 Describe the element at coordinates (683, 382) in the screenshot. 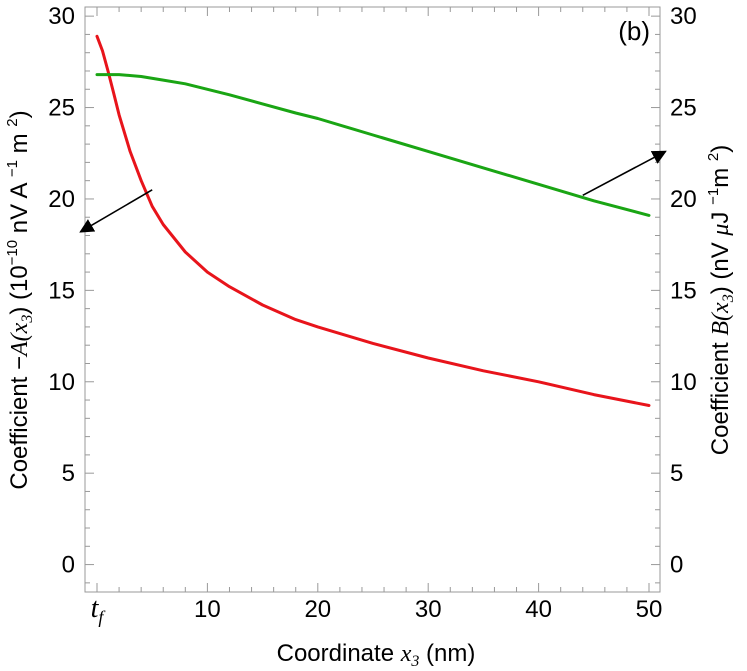

I see `y-right-tick-label: 10` at that location.